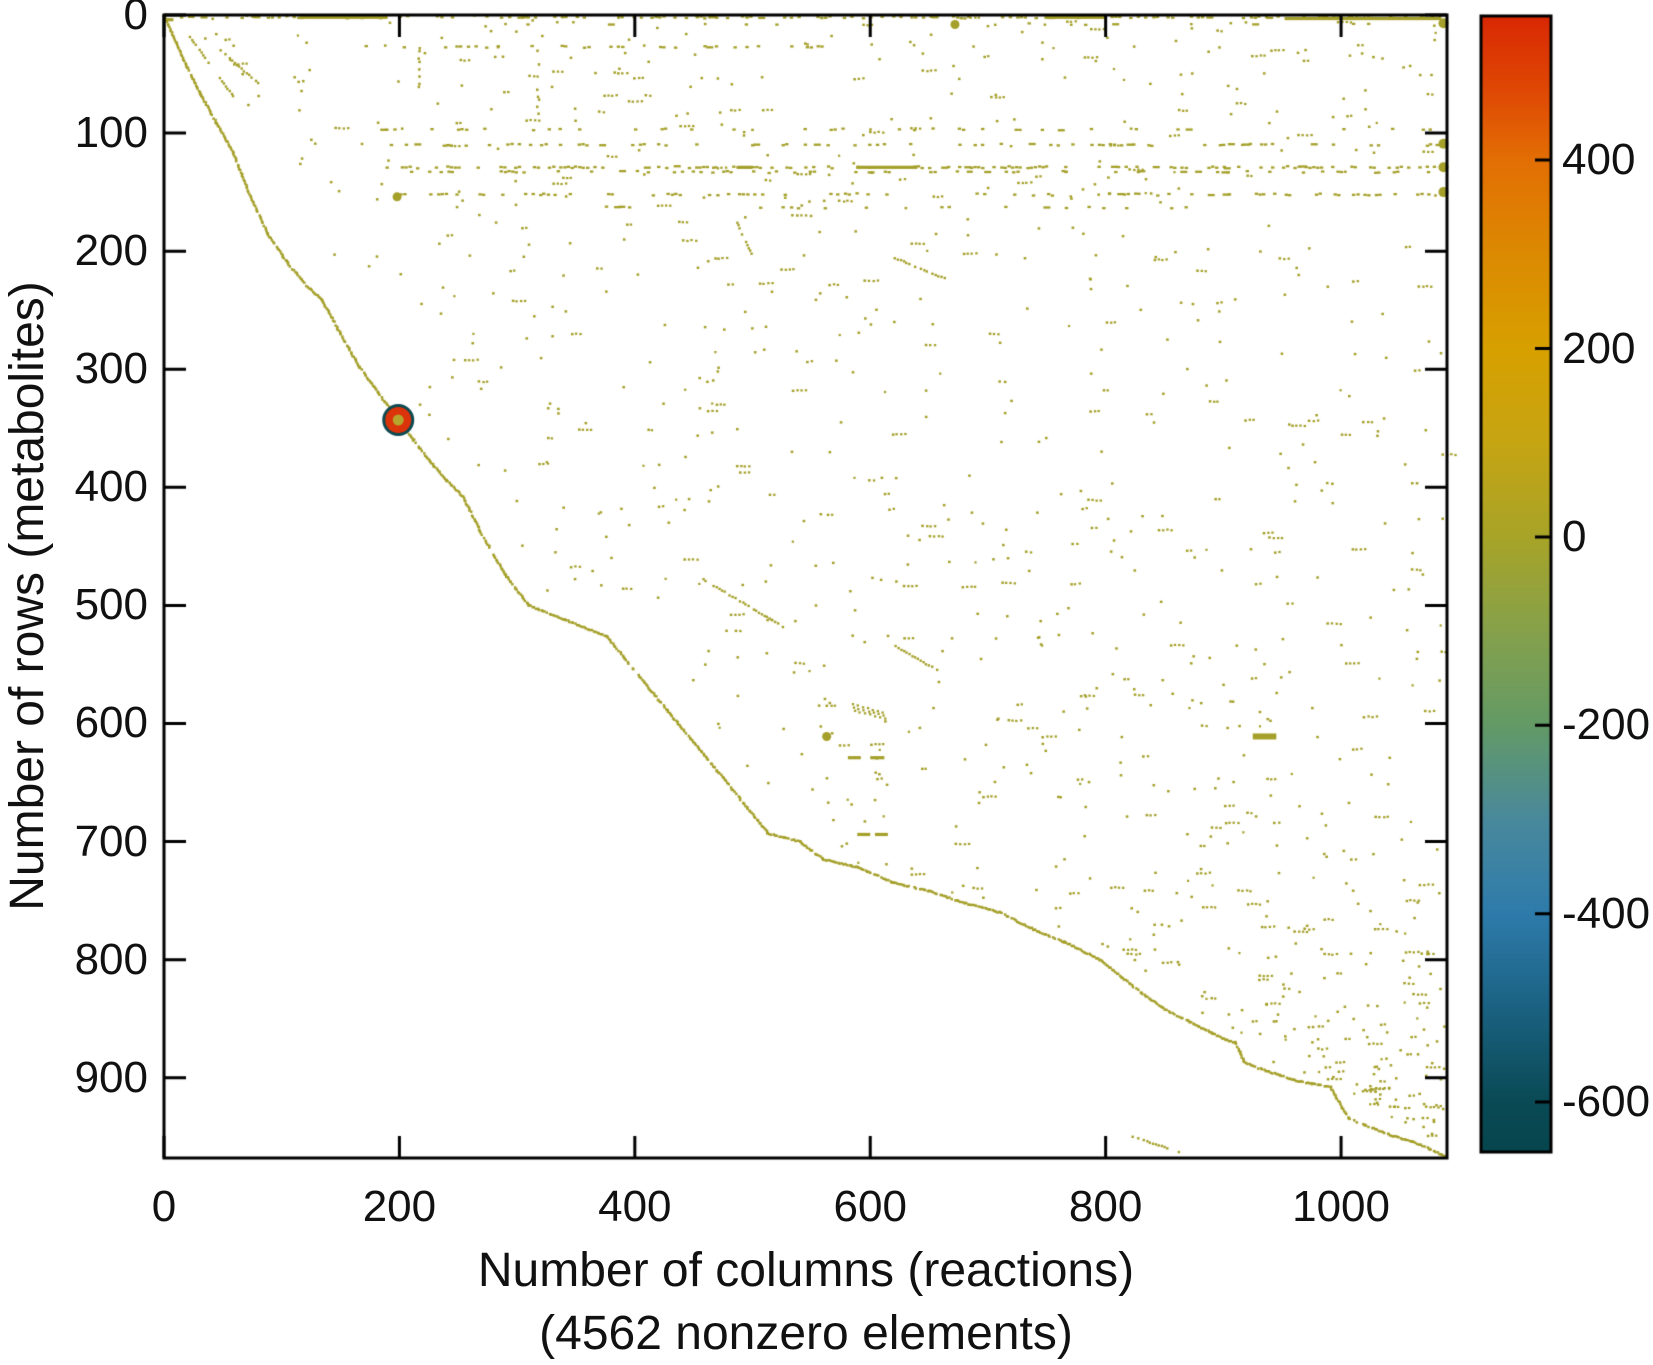 The image size is (1653, 1365). What do you see at coordinates (111, 605) in the screenshot?
I see `y-tick-label: 500` at bounding box center [111, 605].